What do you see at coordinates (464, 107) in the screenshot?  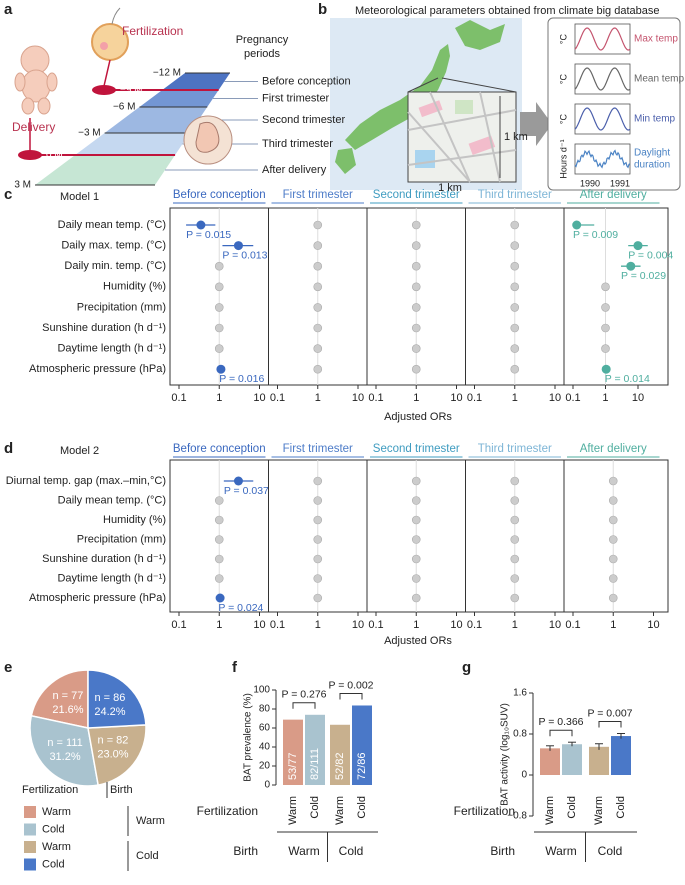 I see `park` at bounding box center [464, 107].